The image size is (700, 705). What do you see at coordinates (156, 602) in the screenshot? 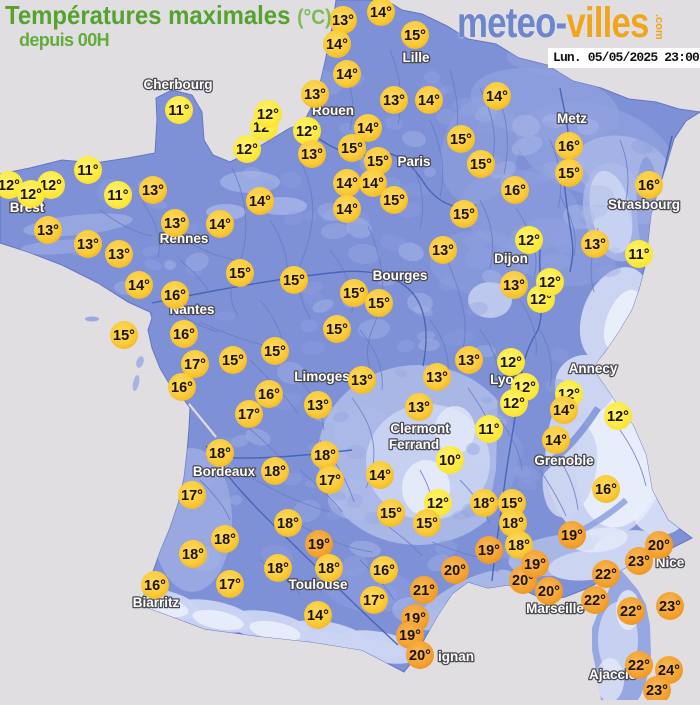
I see `svg-text: Biarritz` at bounding box center [156, 602].